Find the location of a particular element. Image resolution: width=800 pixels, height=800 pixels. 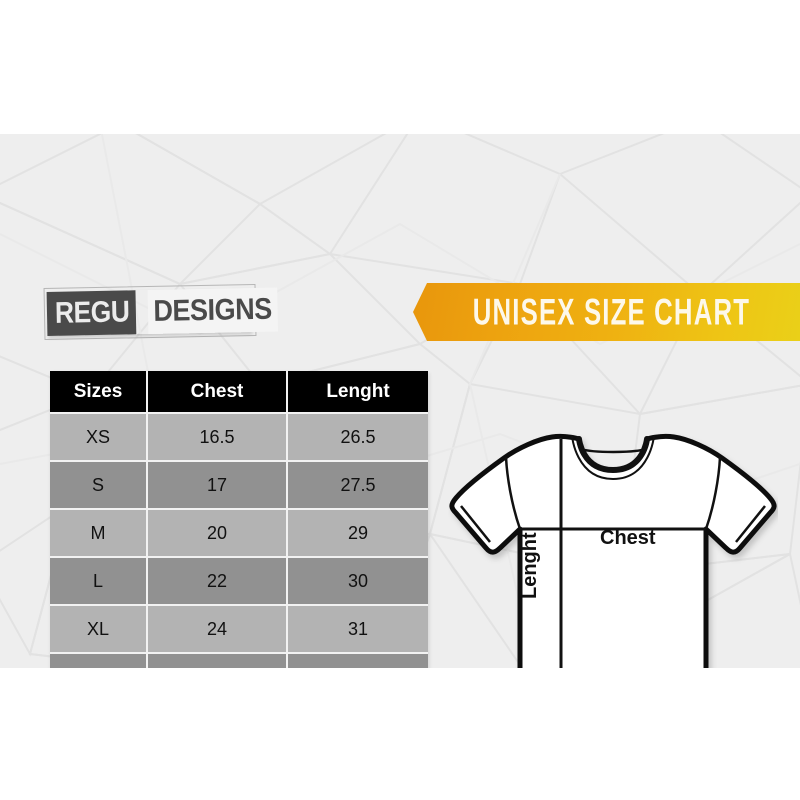

table-row: XS 16.5 26.5 is located at coordinates (239, 438).